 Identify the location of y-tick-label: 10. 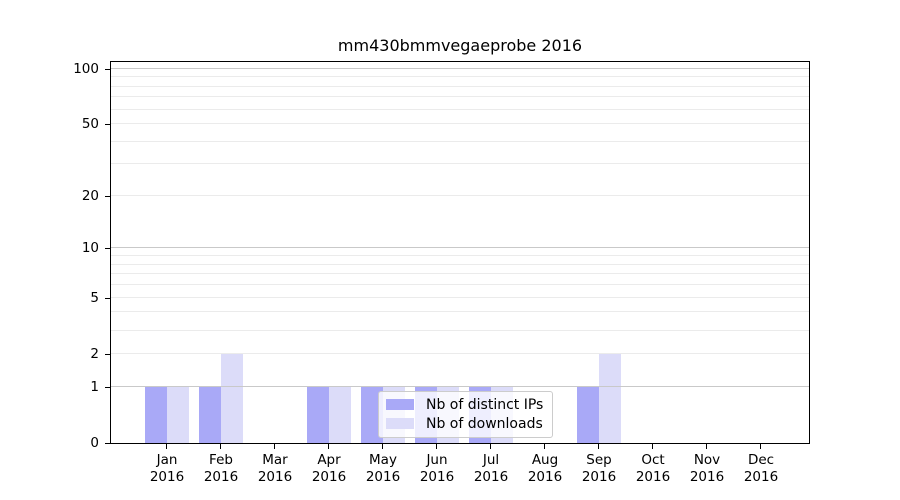
(90, 248).